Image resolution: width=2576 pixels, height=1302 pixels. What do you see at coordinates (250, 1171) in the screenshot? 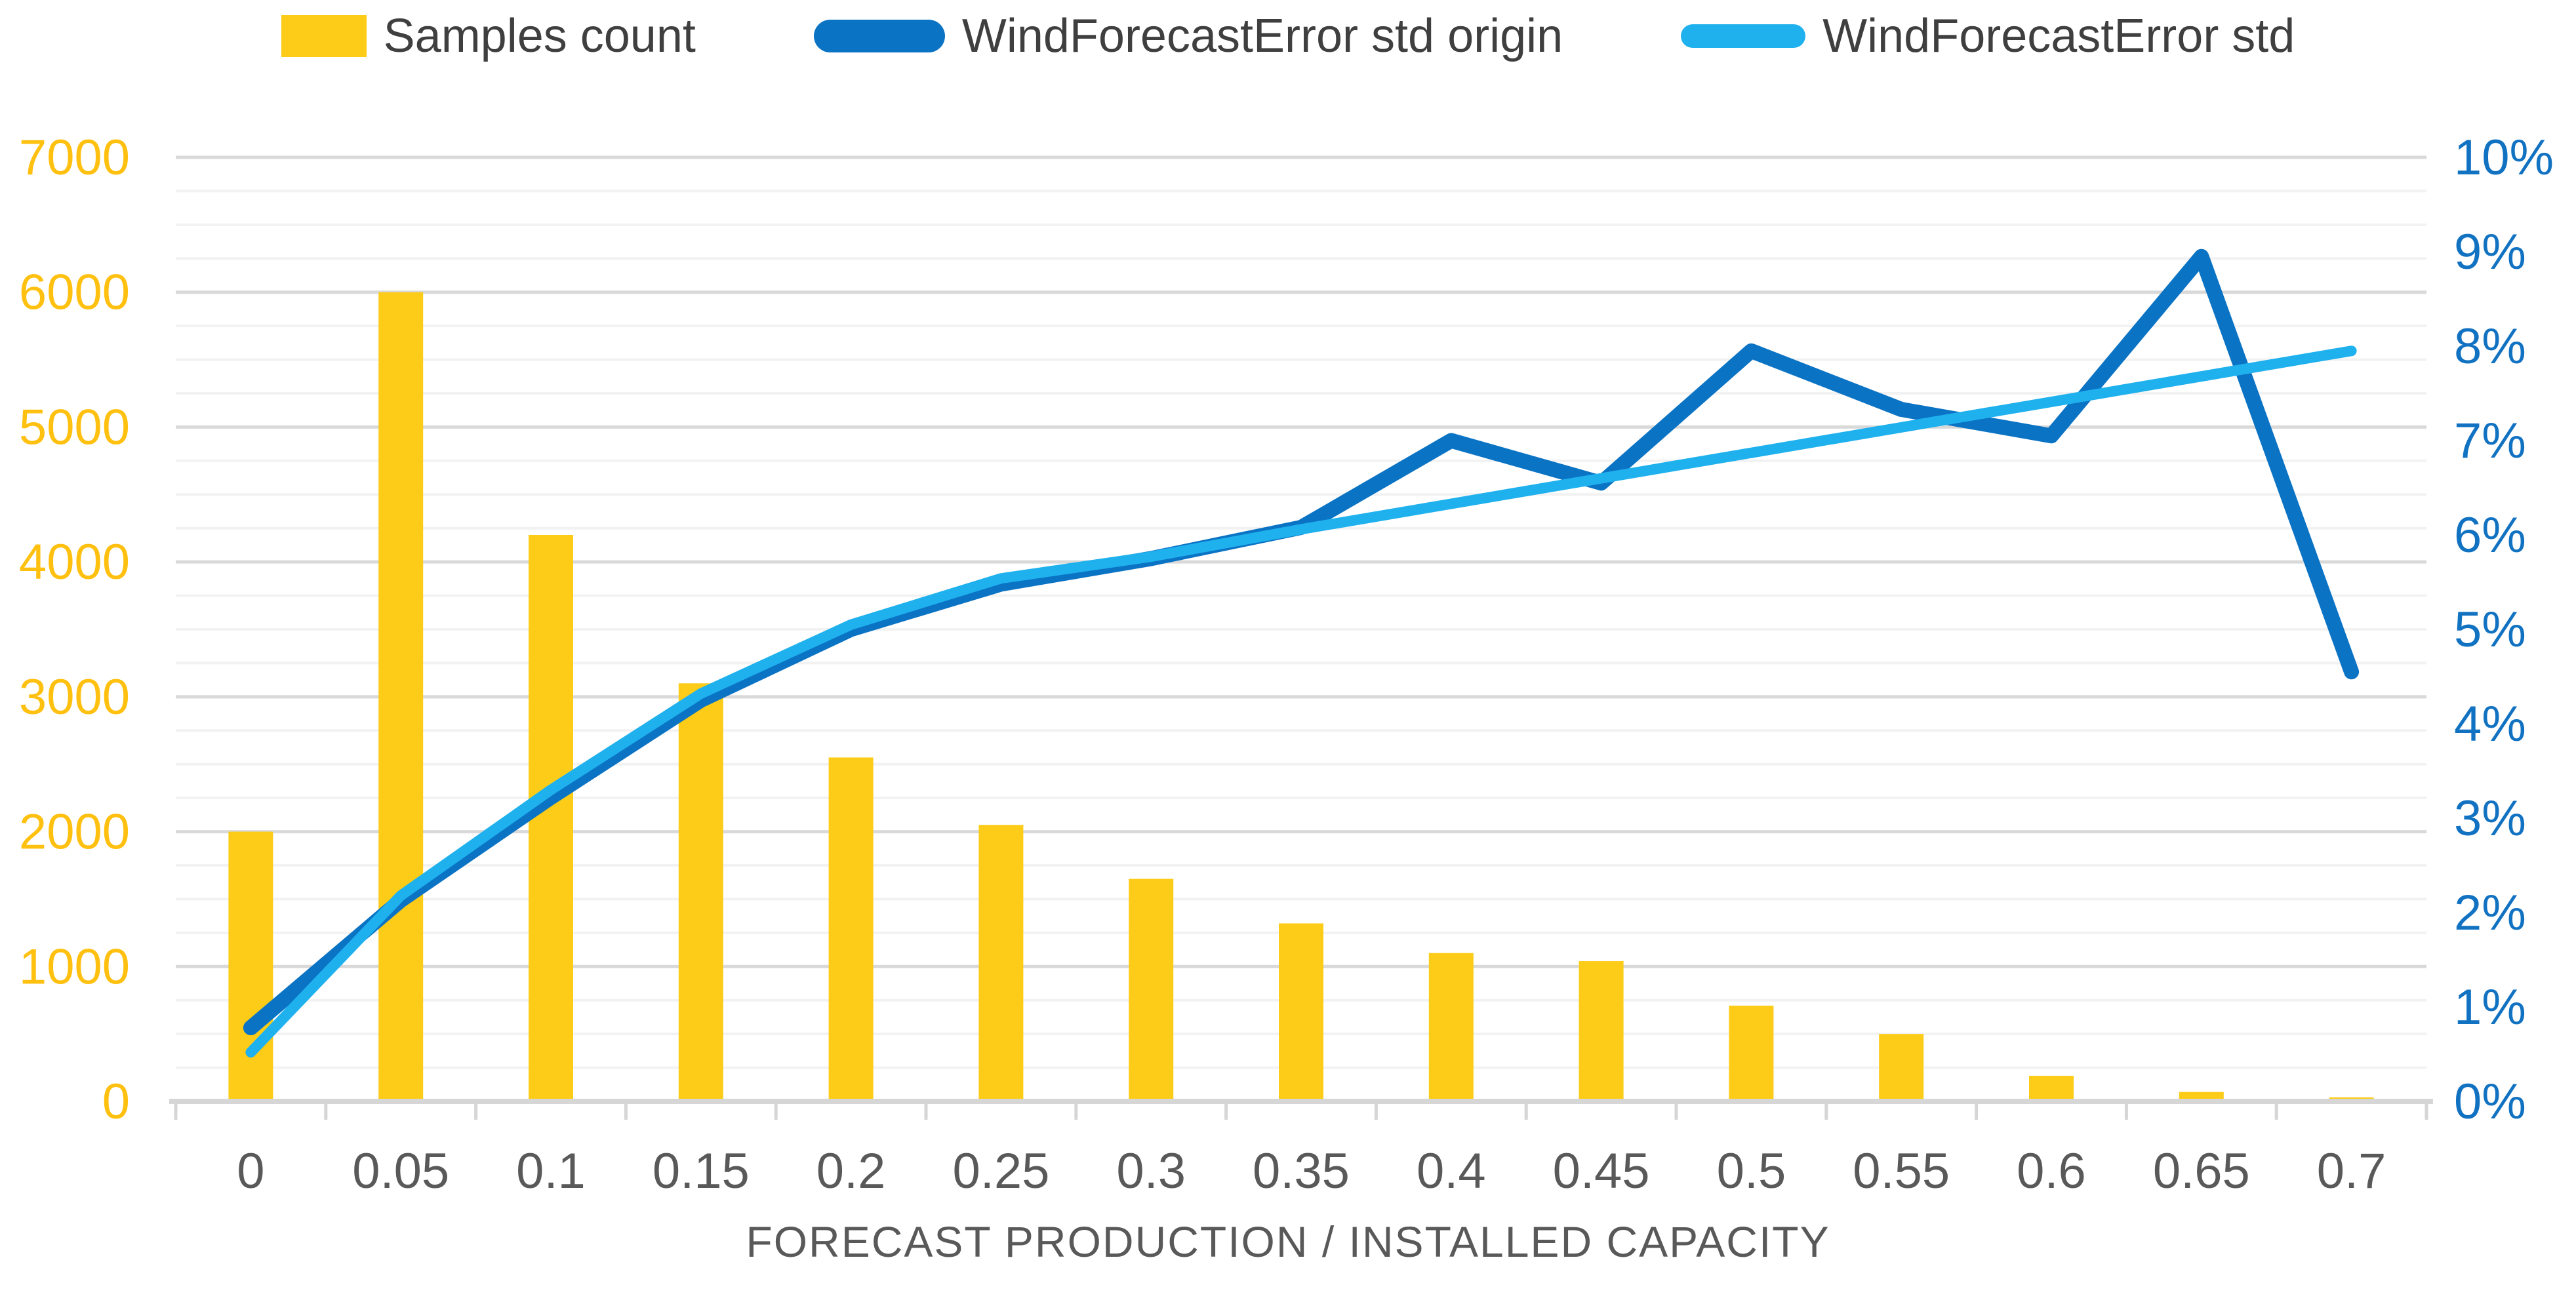
I see `x-axis-tick-label: 0` at bounding box center [250, 1171].